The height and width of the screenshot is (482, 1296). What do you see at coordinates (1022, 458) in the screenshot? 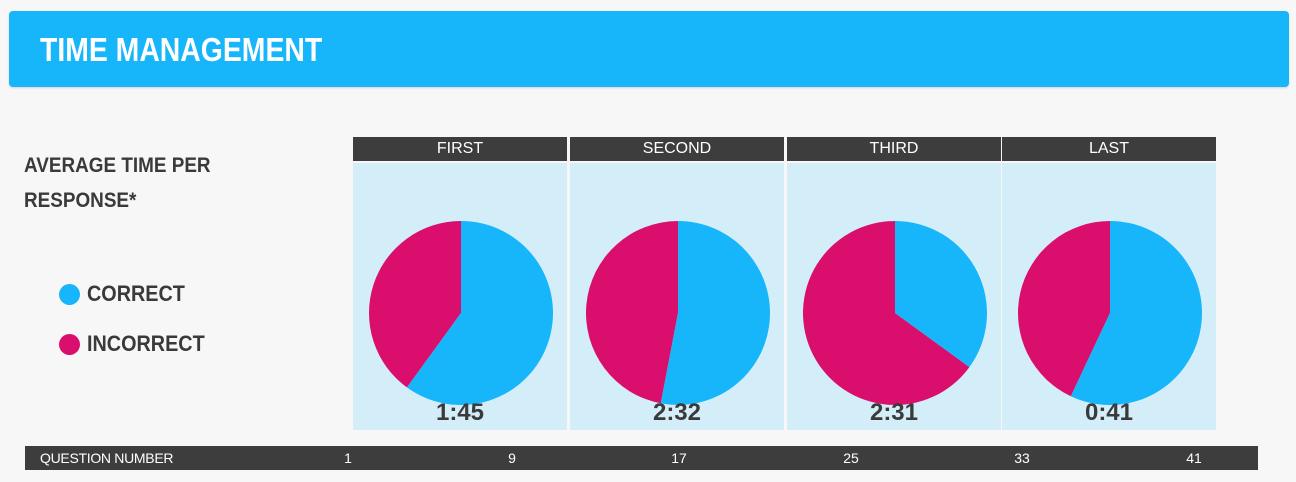
I see `axis-tick: 33` at bounding box center [1022, 458].